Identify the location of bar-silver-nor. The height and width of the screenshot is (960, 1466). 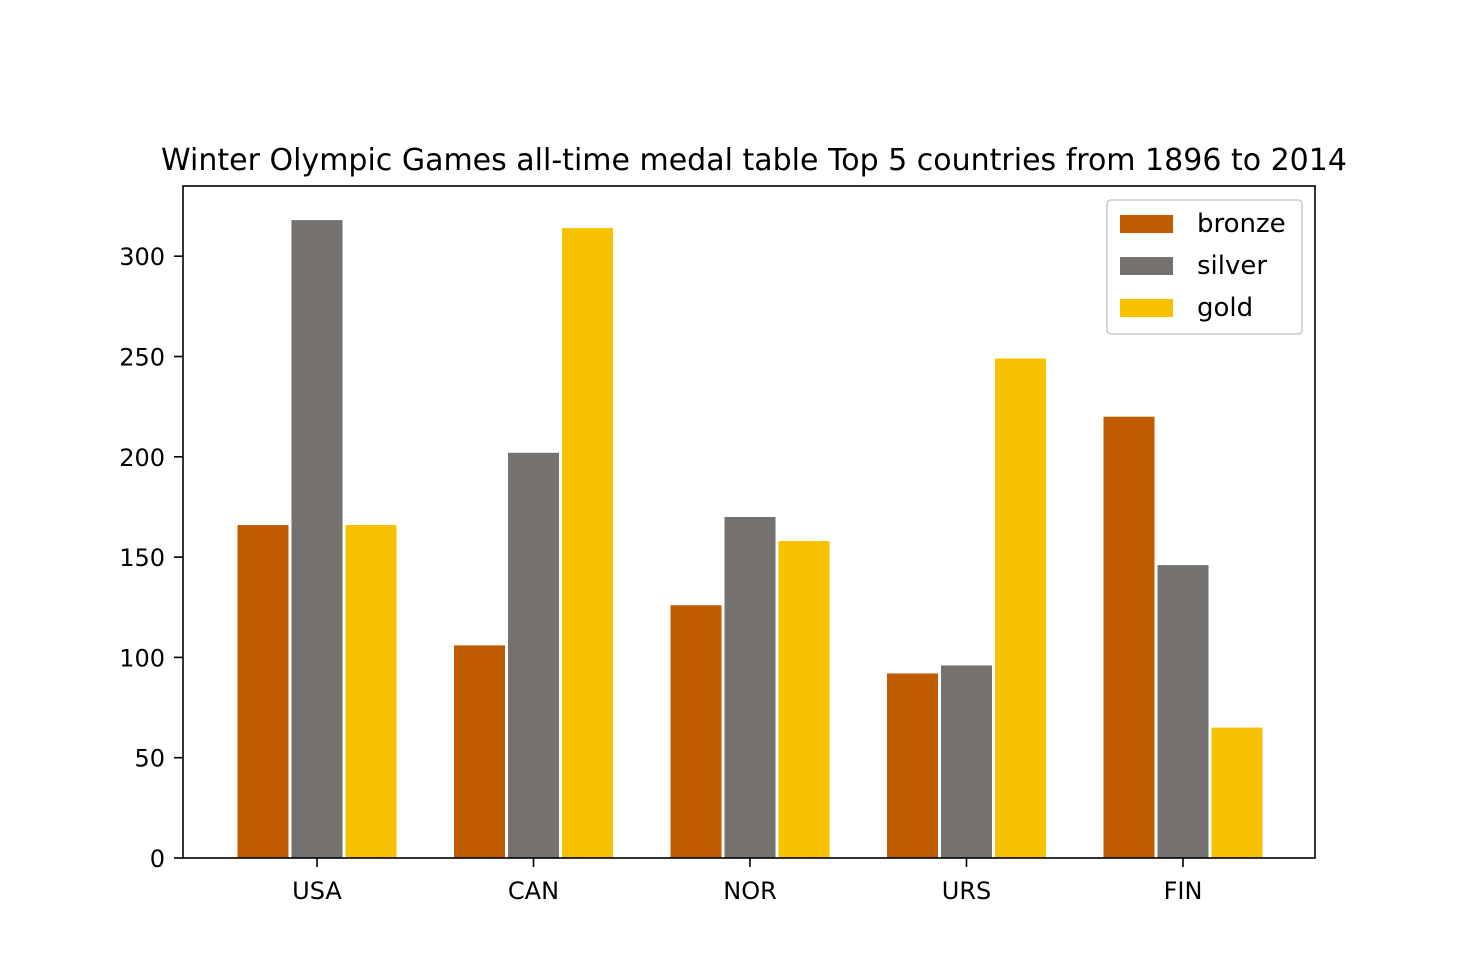
(750, 687).